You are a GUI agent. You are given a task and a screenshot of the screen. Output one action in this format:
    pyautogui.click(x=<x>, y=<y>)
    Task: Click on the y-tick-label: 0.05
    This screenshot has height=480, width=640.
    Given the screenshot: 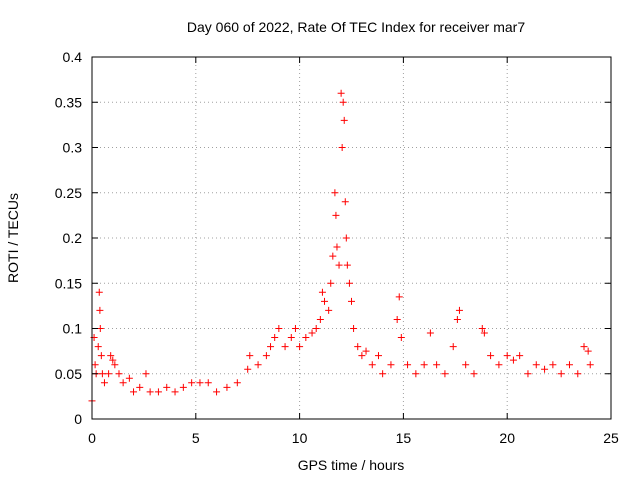 What is the action you would take?
    pyautogui.click(x=68, y=374)
    